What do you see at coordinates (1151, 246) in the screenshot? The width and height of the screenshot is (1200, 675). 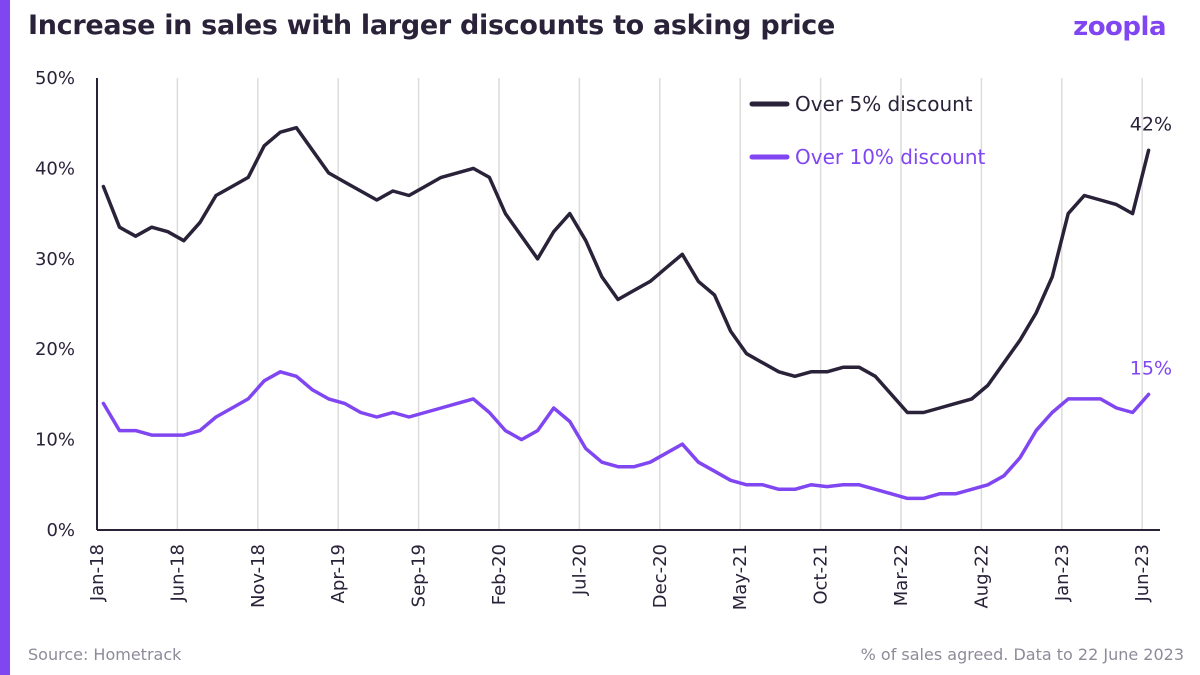 I see `end-labels: 42% 15%` at bounding box center [1151, 246].